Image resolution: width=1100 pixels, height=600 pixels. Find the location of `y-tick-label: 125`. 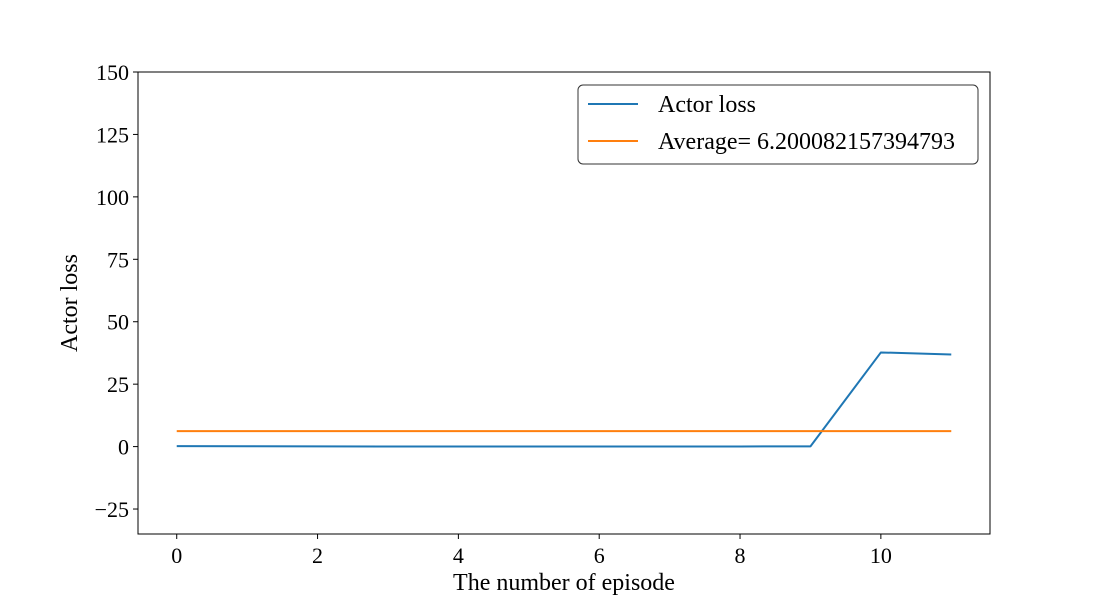

y-tick-label: 125 is located at coordinates (112, 134).